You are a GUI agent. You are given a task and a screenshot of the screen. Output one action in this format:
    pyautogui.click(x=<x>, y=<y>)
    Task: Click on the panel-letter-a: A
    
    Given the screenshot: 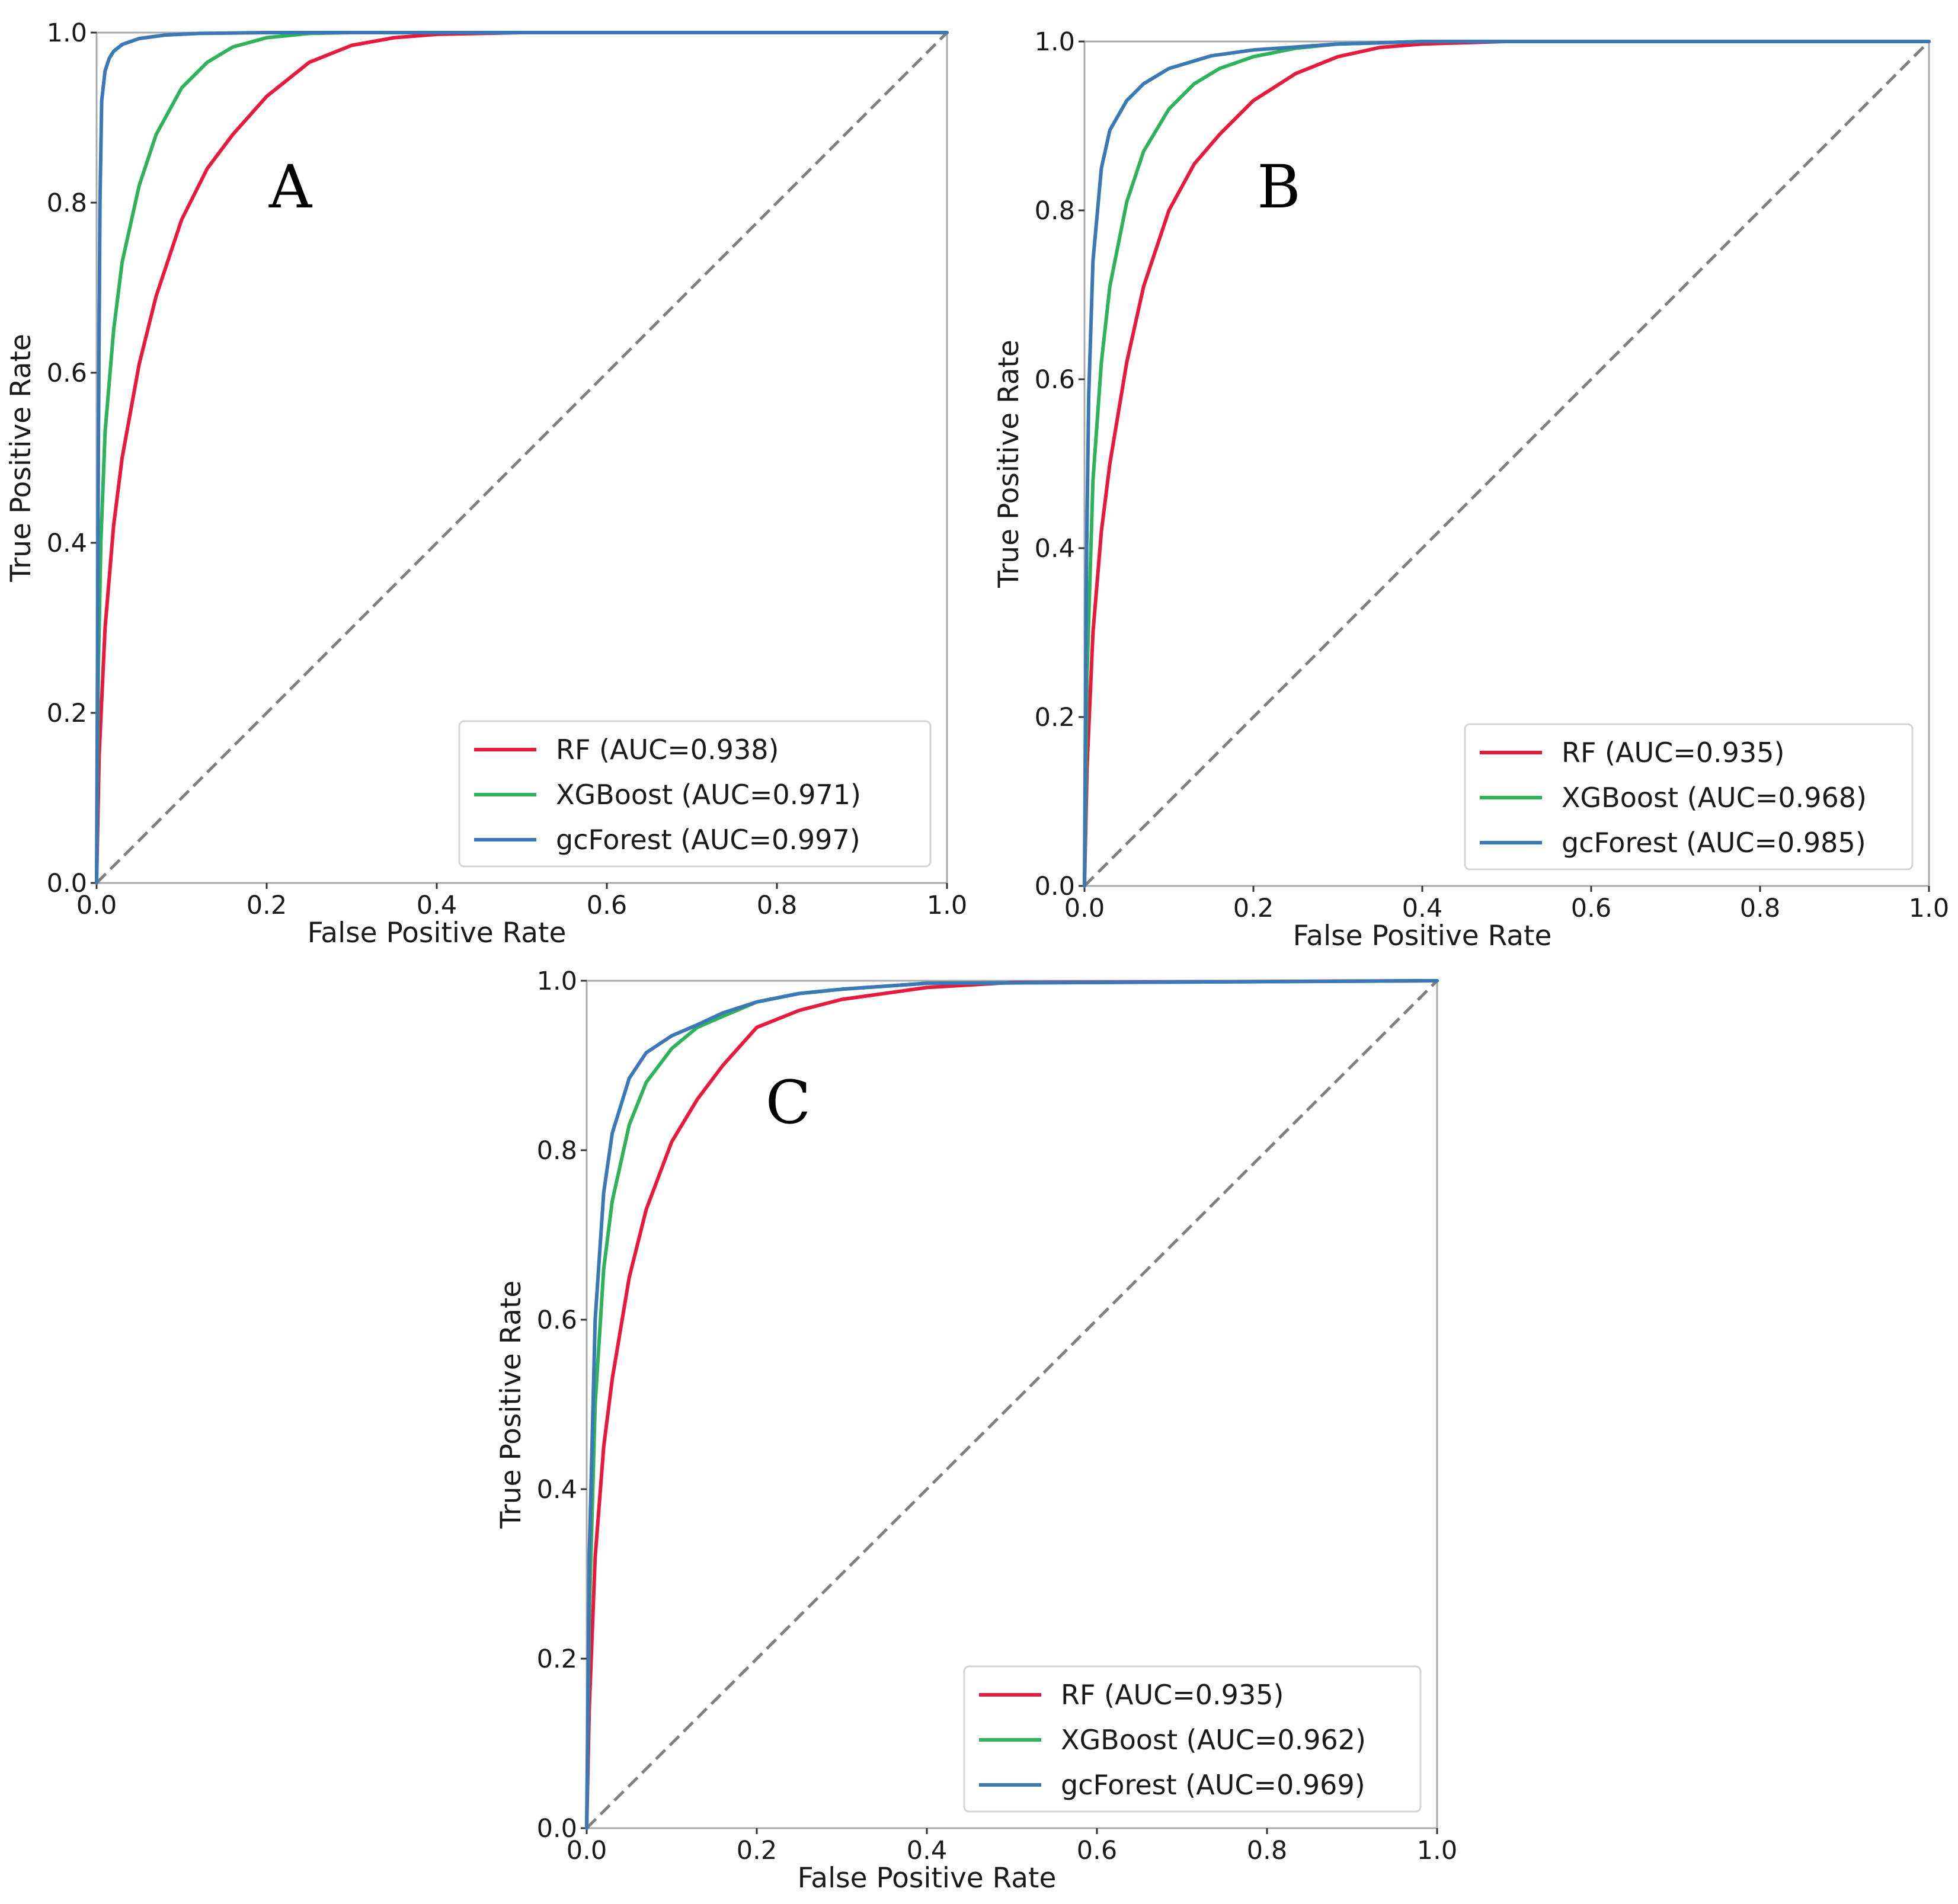 What is the action you would take?
    pyautogui.click(x=290, y=187)
    